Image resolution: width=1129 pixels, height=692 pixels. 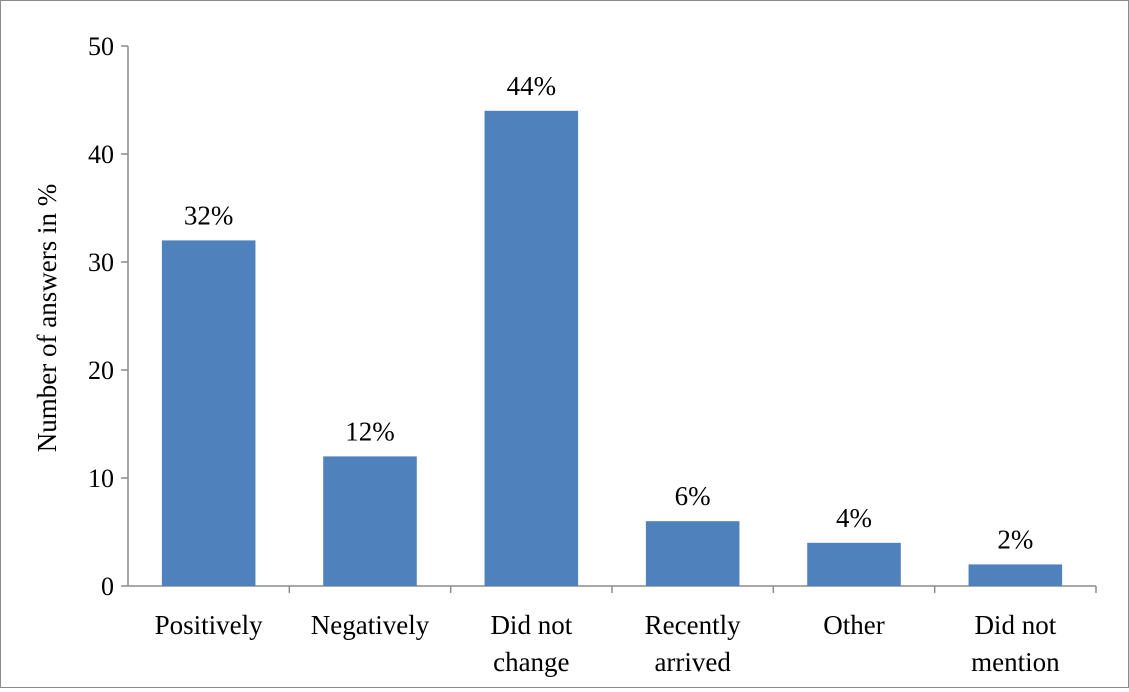 What do you see at coordinates (101, 370) in the screenshot?
I see `y-tick-label: 20` at bounding box center [101, 370].